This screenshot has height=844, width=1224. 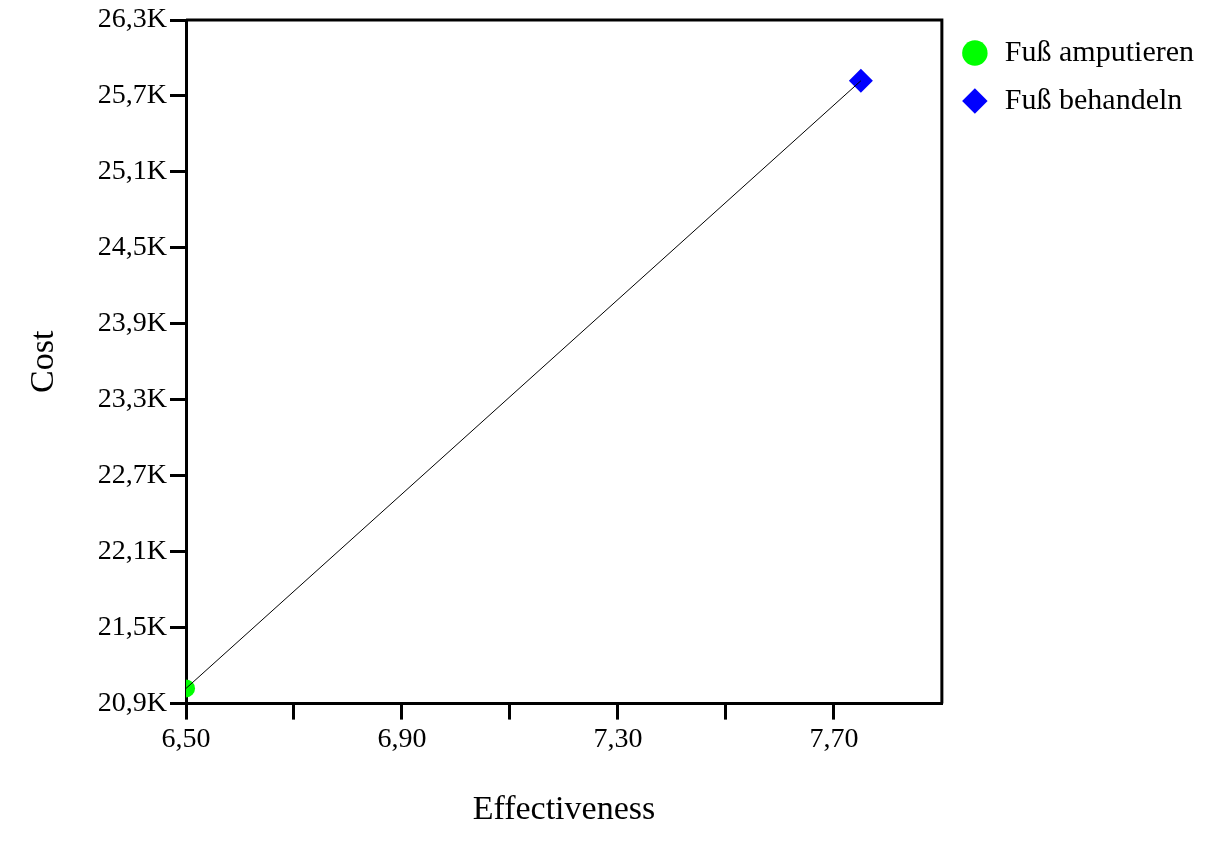 I want to click on y-tick-label: 23,3K, so click(x=132, y=398).